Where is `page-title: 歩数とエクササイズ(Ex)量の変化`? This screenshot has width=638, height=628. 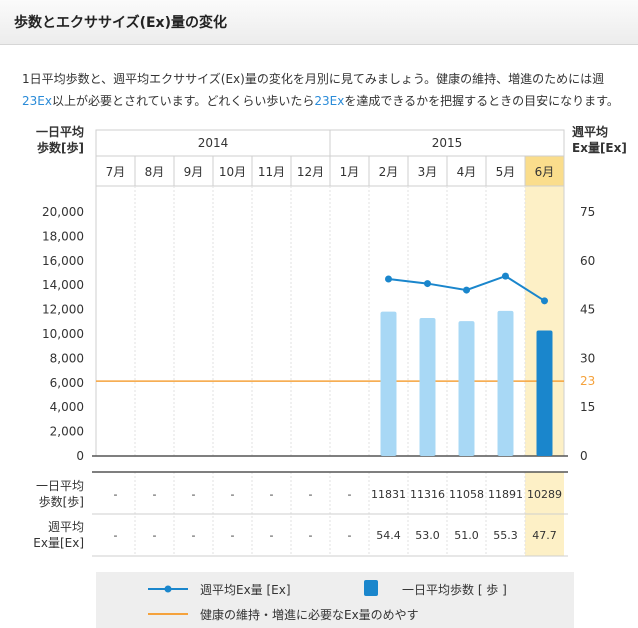 page-title: 歩数とエクササイズ(Ex)量の変化 is located at coordinates (120, 23).